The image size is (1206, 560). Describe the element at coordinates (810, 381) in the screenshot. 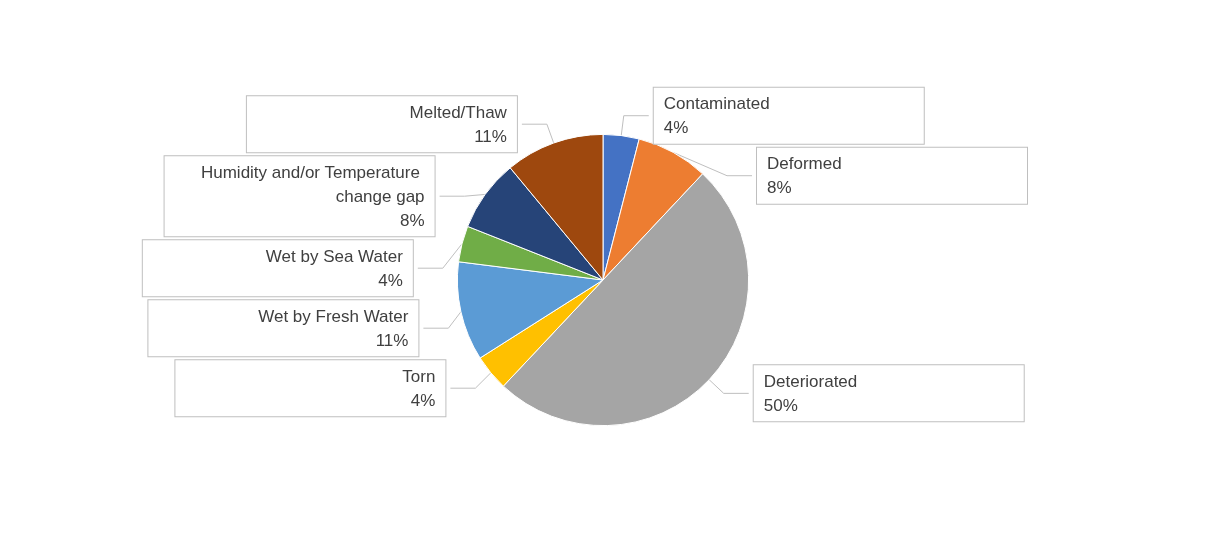

I see `slice-label: Deteriorated` at that location.